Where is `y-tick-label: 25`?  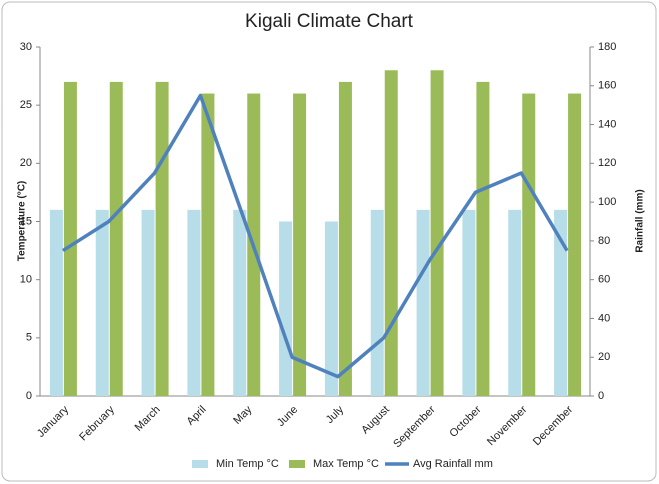 y-tick-label: 25 is located at coordinates (26, 105).